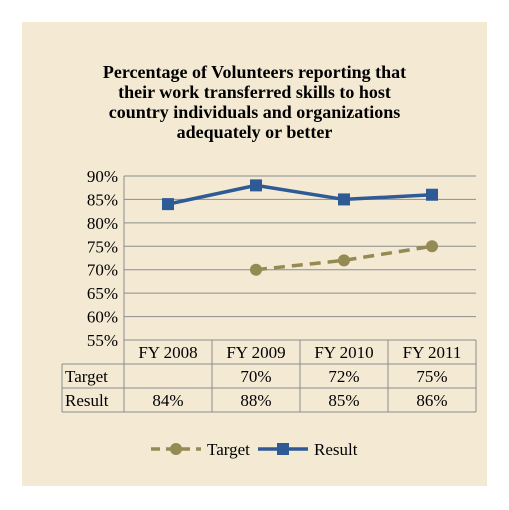 The image size is (509, 510). What do you see at coordinates (87, 400) in the screenshot?
I see `row-label-result: Result` at bounding box center [87, 400].